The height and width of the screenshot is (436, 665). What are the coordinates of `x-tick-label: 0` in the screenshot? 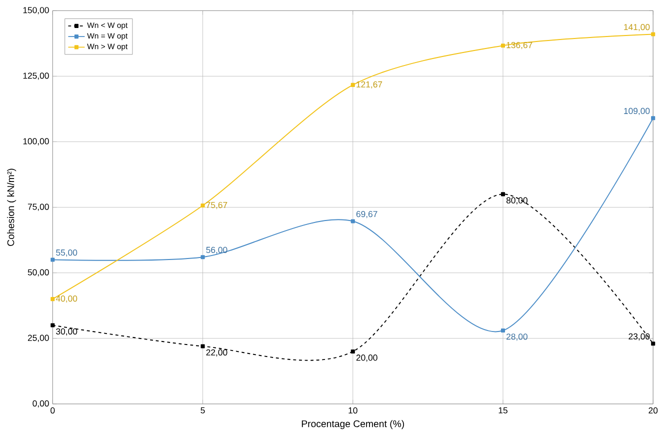 It's located at (52, 410).